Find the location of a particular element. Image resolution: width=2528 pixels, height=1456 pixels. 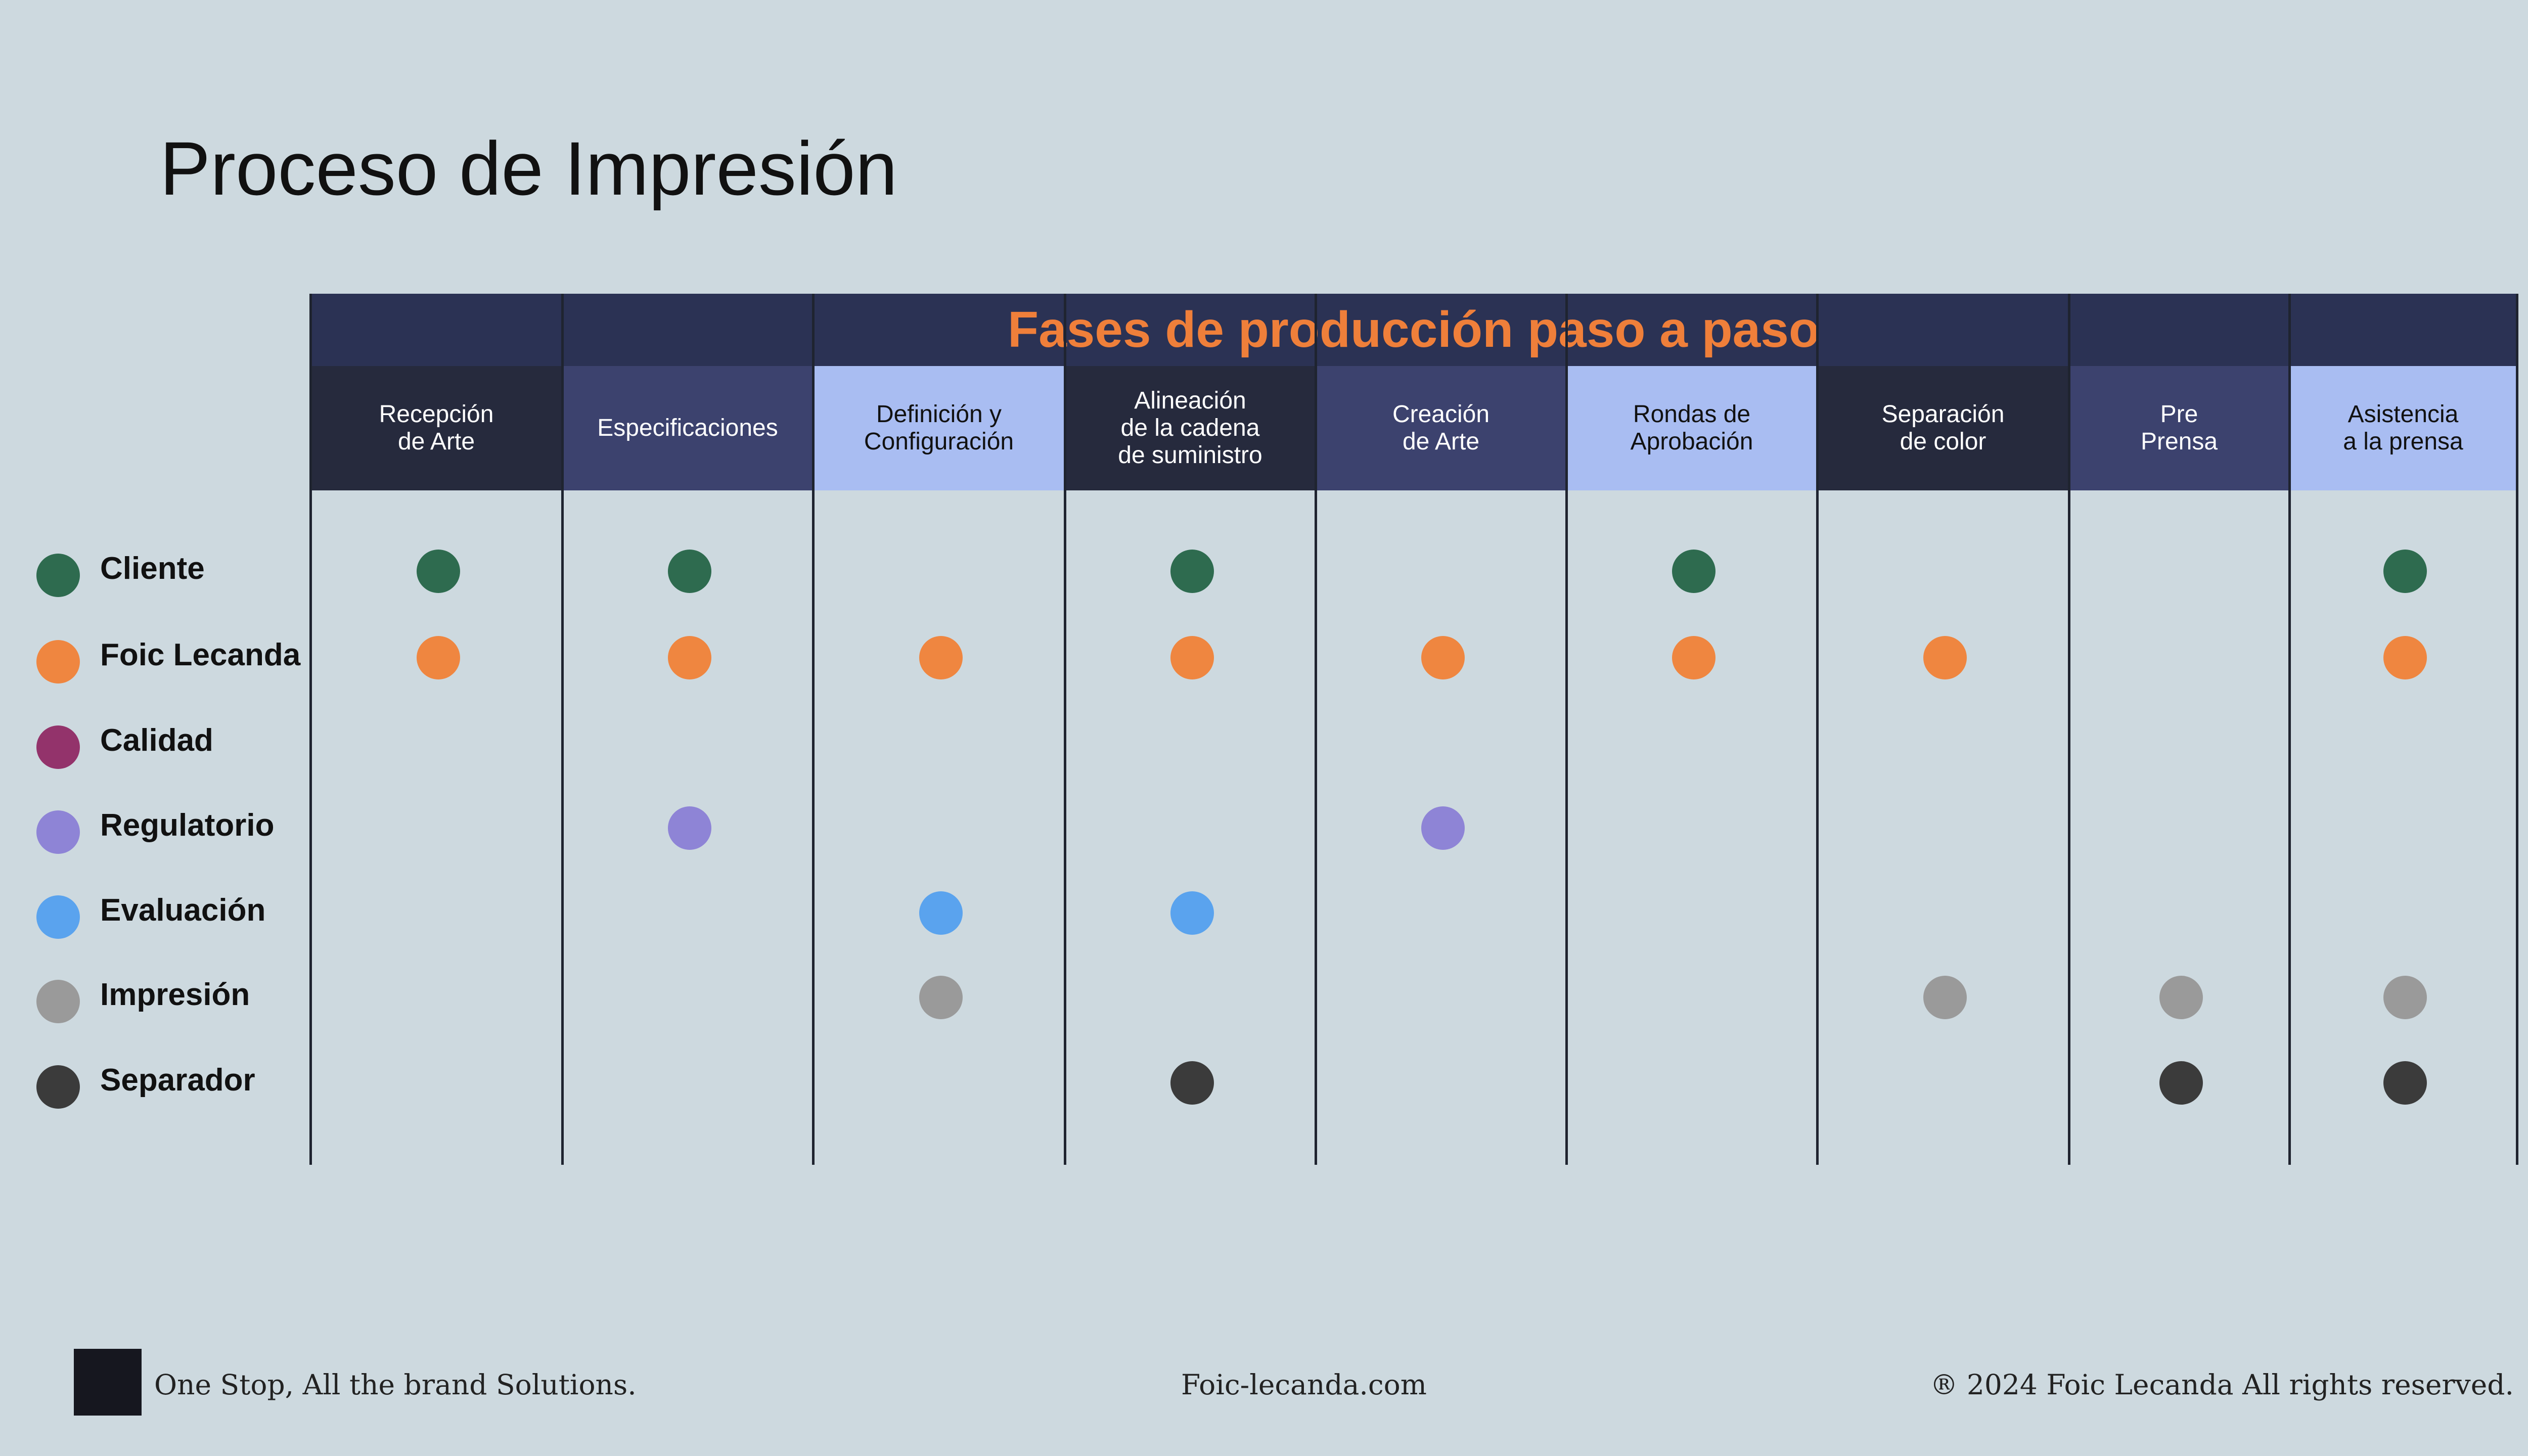

phase-header: Separación de color is located at coordinates (1943, 428).